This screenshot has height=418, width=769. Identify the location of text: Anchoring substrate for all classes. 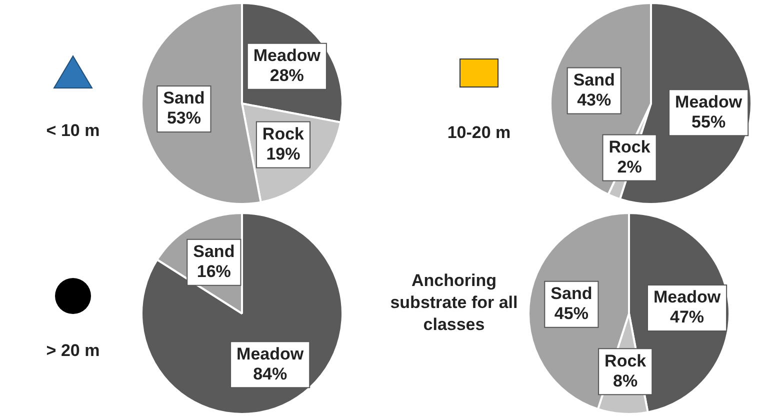
(454, 303).